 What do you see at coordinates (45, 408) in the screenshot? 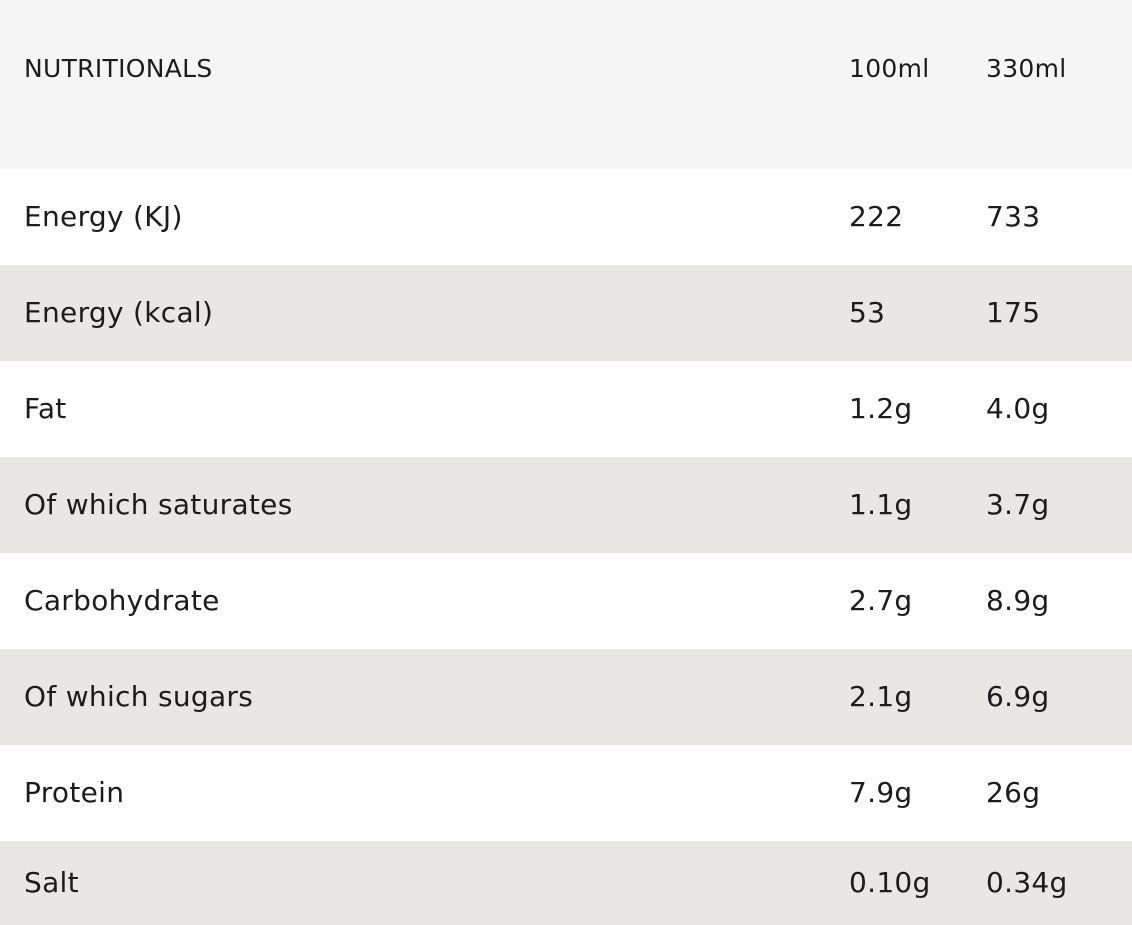
I see `nutrient-name: Fat` at bounding box center [45, 408].